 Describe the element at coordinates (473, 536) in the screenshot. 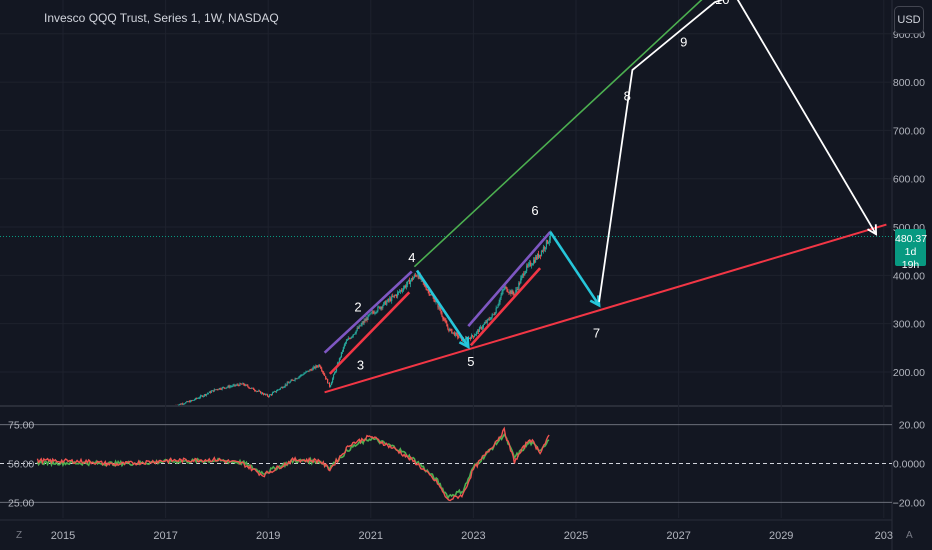

I see `x-tick-label: 2023` at that location.